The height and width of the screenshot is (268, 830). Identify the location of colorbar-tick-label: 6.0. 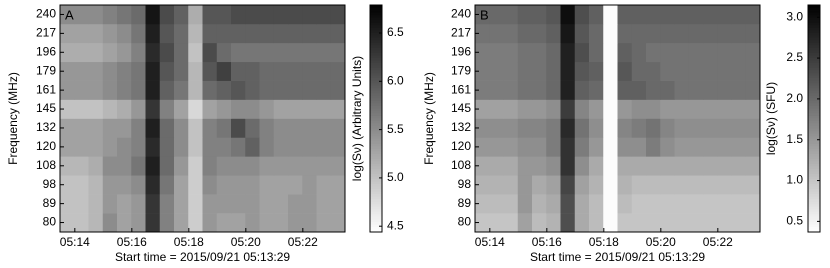
(395, 80).